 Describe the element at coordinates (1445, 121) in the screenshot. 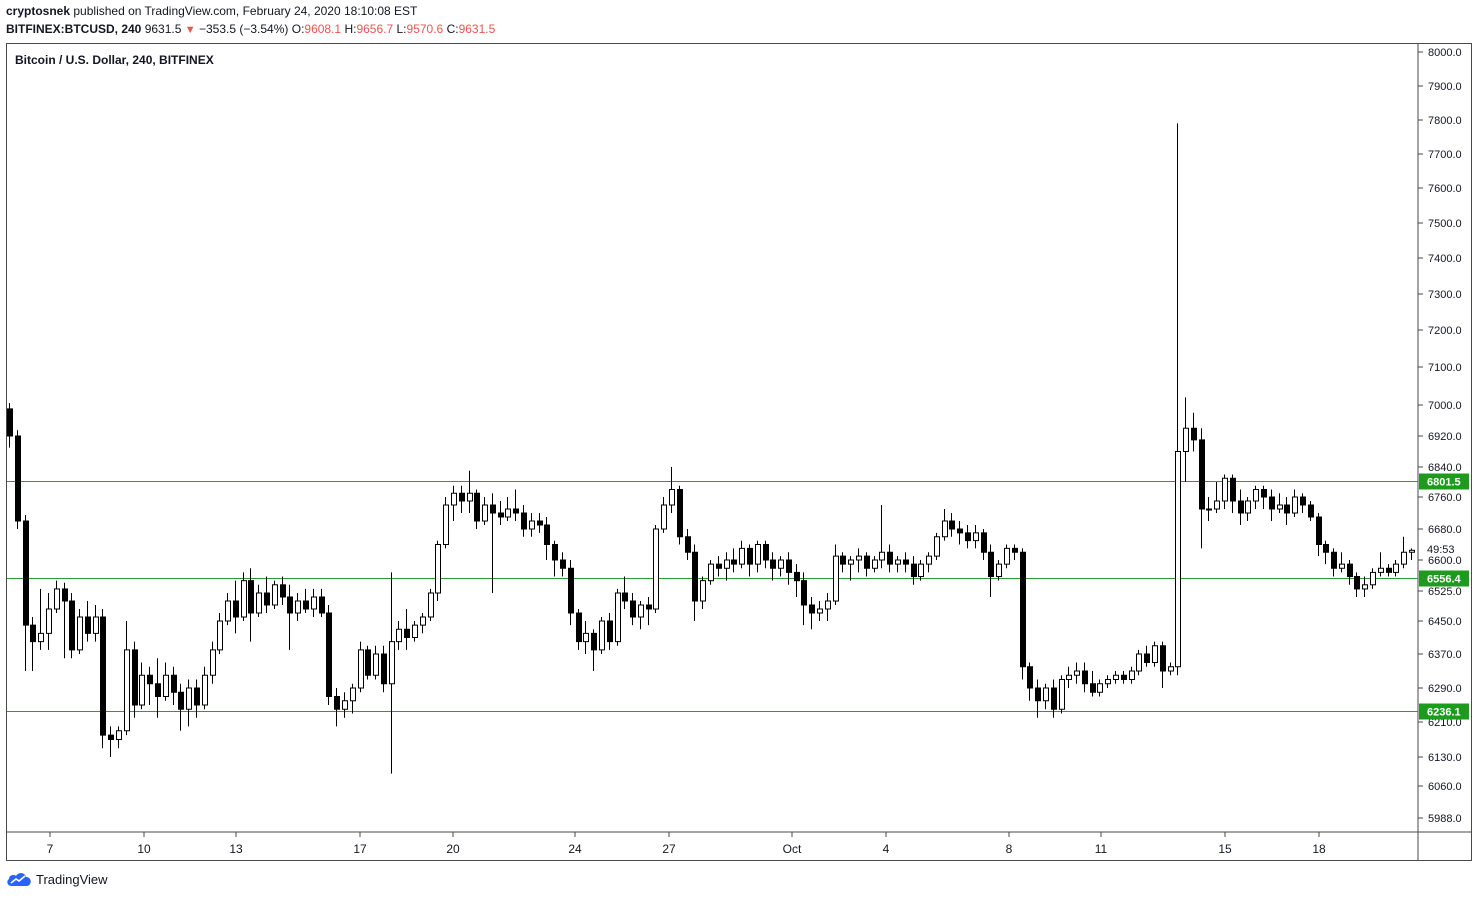

I see `price-tick-label: 7800.0` at that location.